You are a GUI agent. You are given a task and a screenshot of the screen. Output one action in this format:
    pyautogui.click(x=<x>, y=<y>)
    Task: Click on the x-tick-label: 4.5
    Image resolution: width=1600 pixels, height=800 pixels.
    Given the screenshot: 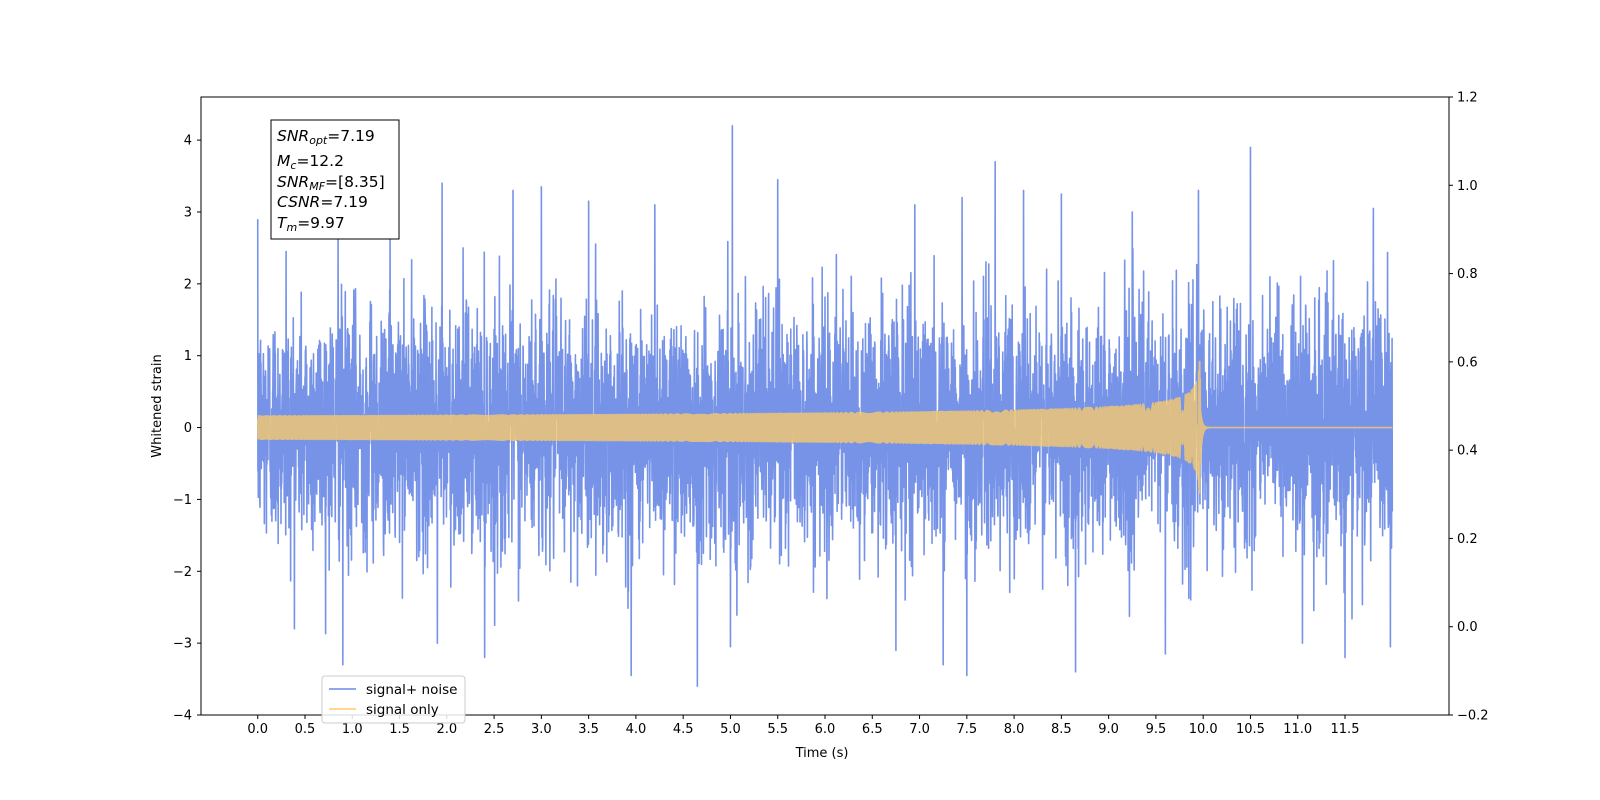 What is the action you would take?
    pyautogui.click(x=683, y=729)
    